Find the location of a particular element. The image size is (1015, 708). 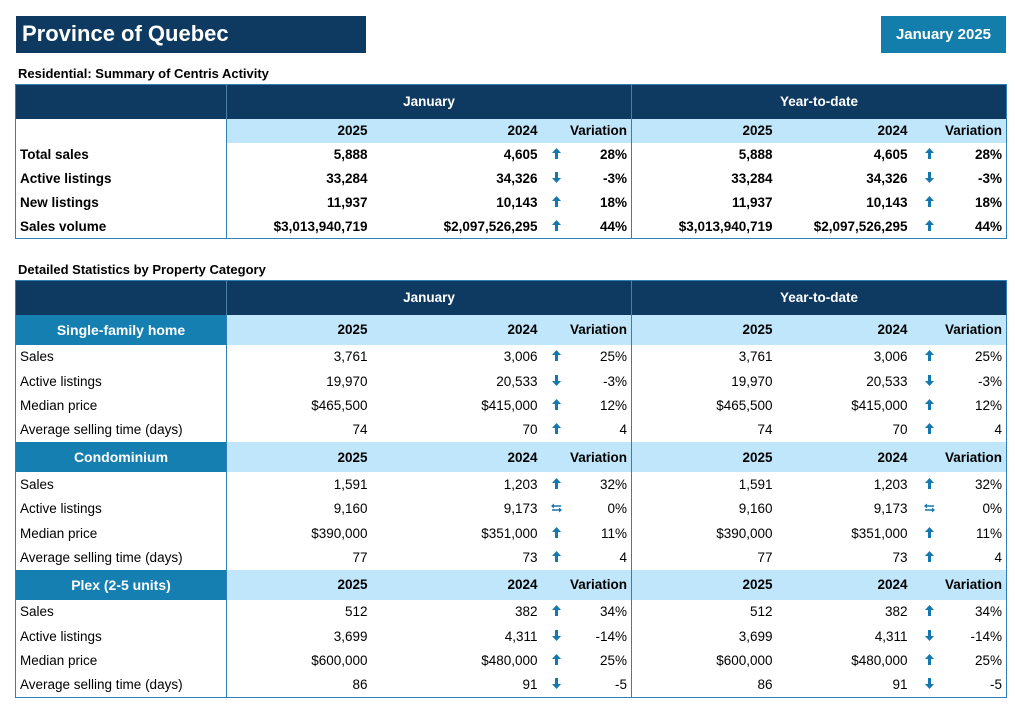

variation-ytd: 34% is located at coordinates (989, 612).